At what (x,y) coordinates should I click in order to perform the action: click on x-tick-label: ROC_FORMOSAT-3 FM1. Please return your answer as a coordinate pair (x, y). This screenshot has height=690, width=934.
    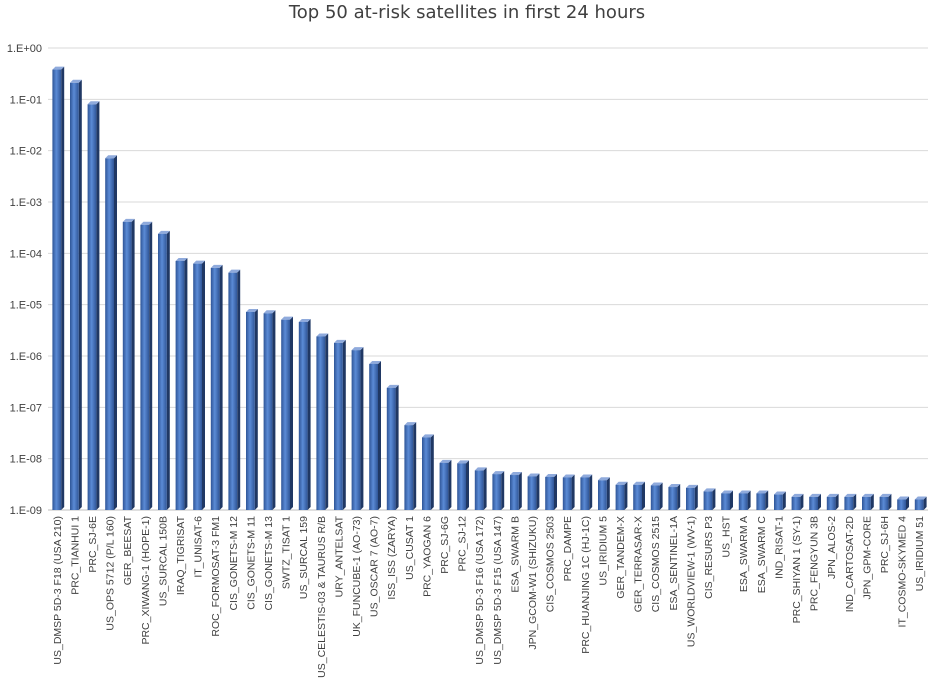
    Looking at the image, I should click on (216, 576).